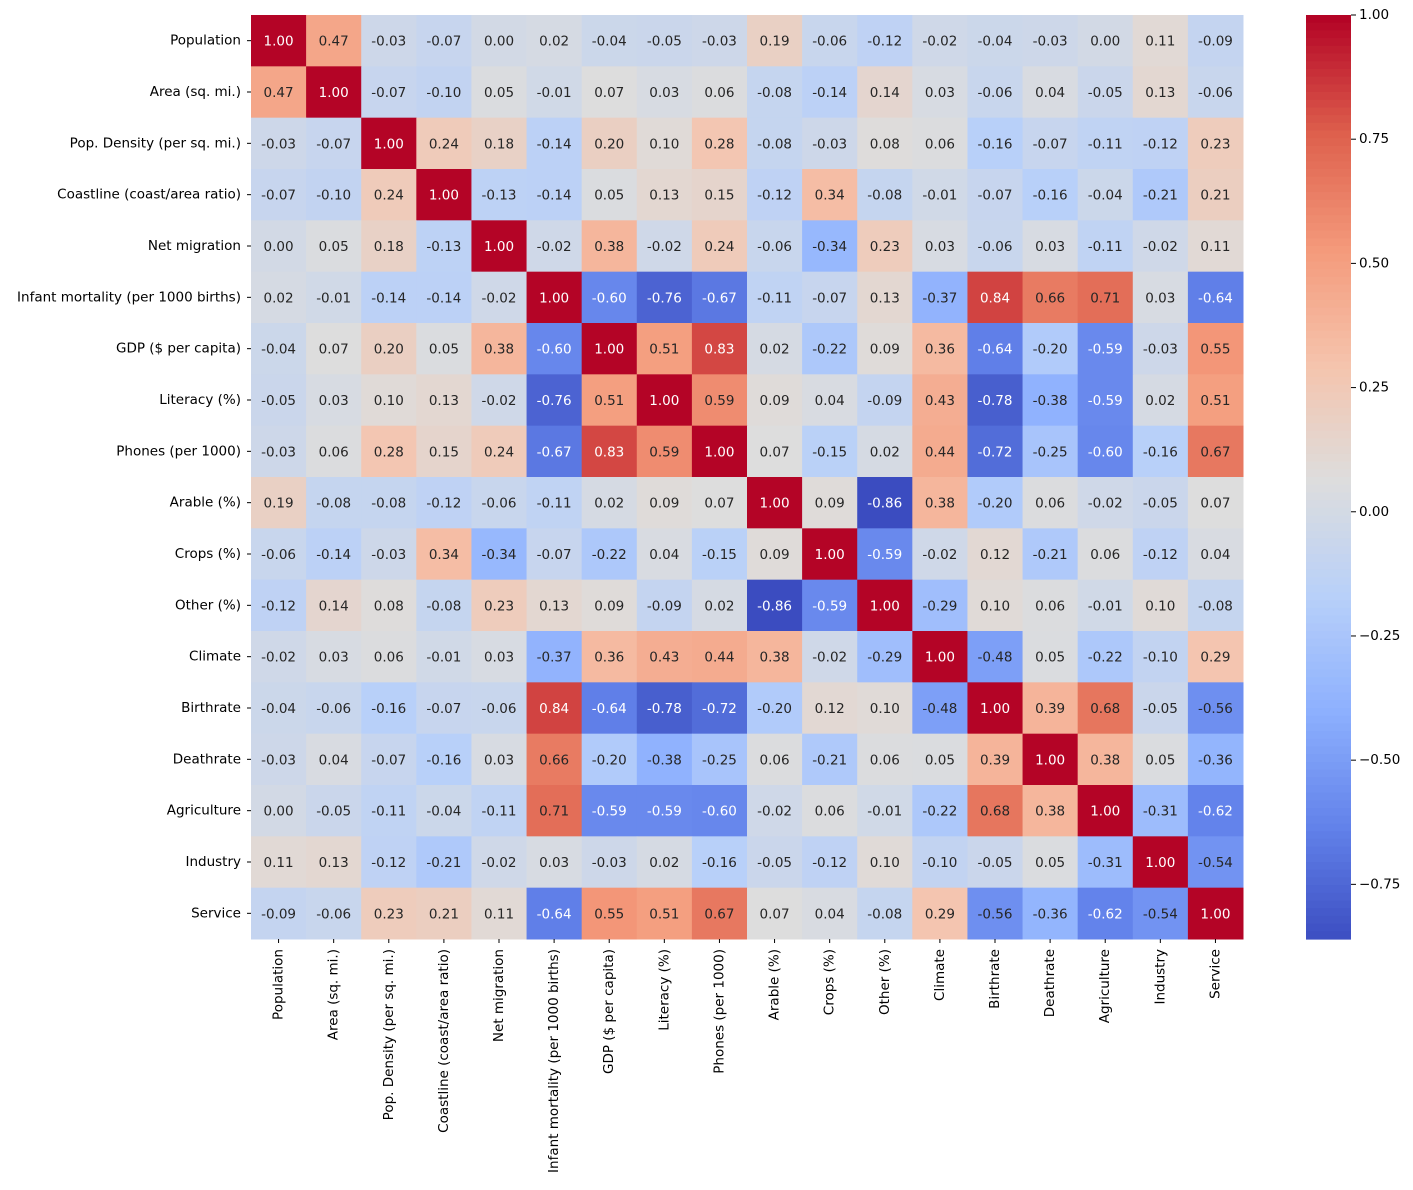 The height and width of the screenshot is (1190, 1413). Describe the element at coordinates (1105, 658) in the screenshot. I see `cell-value-label: -0.22` at that location.